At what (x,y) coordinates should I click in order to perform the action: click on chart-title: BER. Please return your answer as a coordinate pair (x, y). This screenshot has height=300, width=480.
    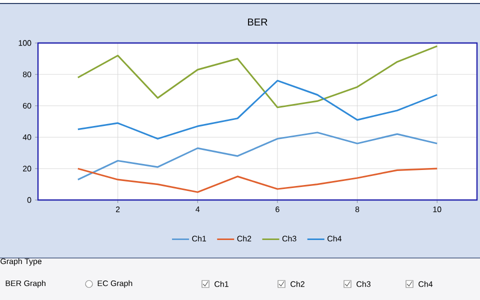
    Looking at the image, I should click on (258, 22).